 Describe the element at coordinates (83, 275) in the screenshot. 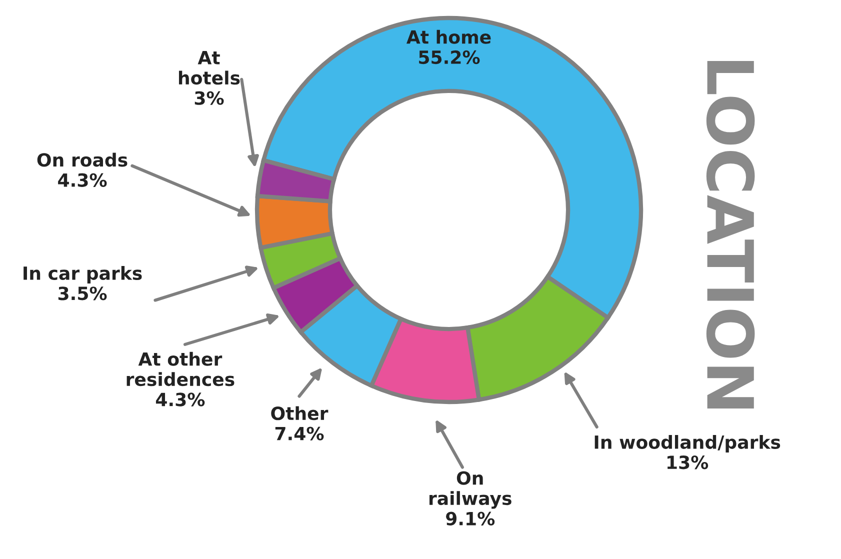

I see `slice-label: In car parks` at that location.